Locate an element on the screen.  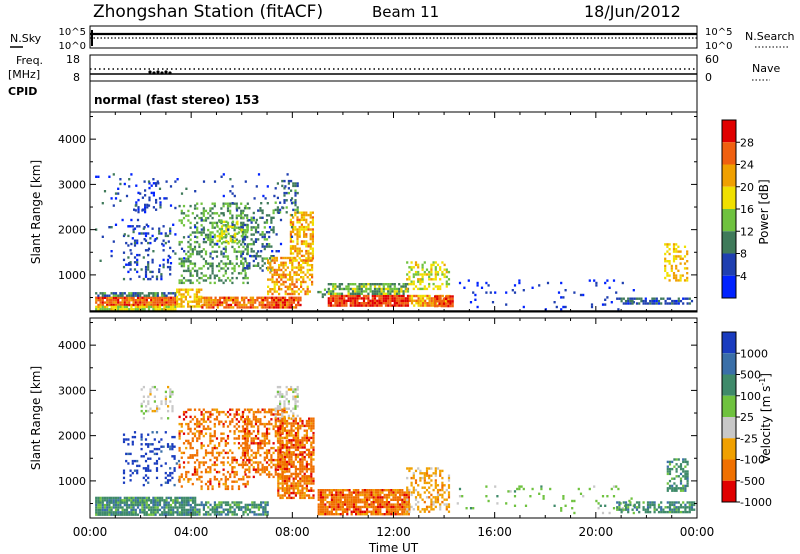
beam-title: Beam 11 is located at coordinates (405, 12).